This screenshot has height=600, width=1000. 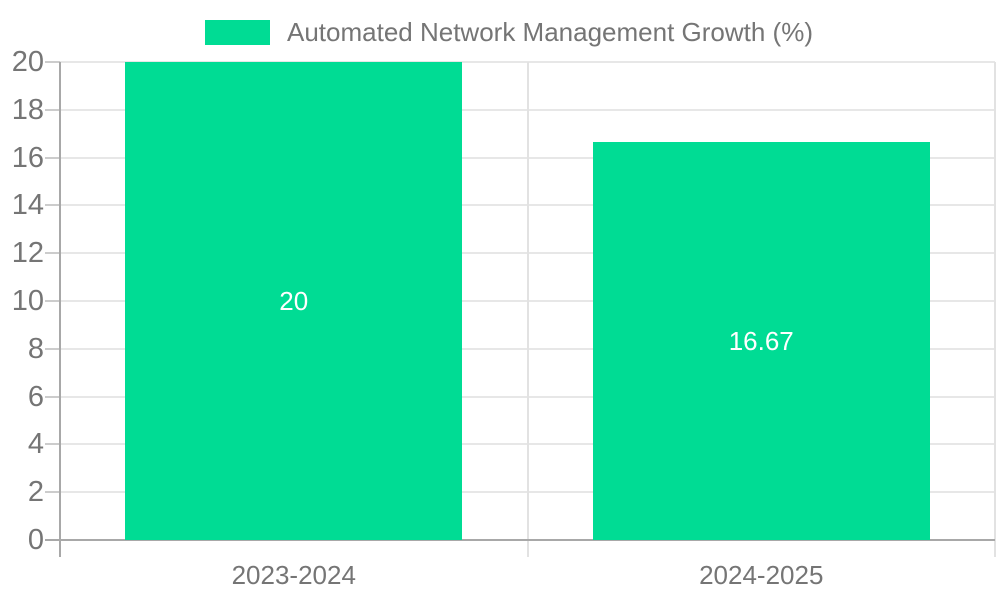 I want to click on y-tick-label: 12, so click(x=27, y=253).